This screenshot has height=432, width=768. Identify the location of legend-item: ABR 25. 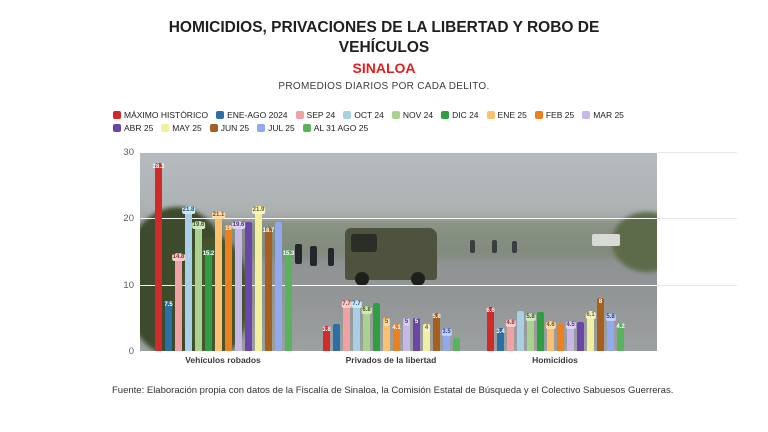
(133, 128).